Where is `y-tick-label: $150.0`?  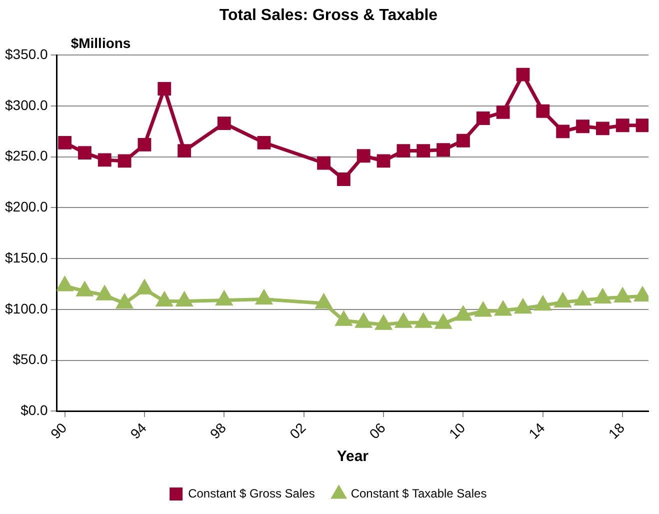
y-tick-label: $150.0 is located at coordinates (26, 257).